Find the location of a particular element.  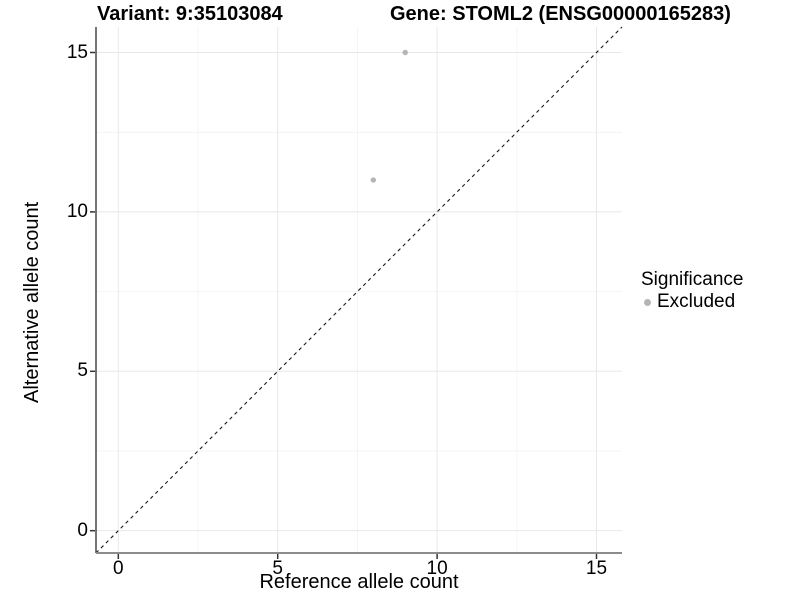

plot-title-variant: Variant: 9:35103084 is located at coordinates (190, 14).